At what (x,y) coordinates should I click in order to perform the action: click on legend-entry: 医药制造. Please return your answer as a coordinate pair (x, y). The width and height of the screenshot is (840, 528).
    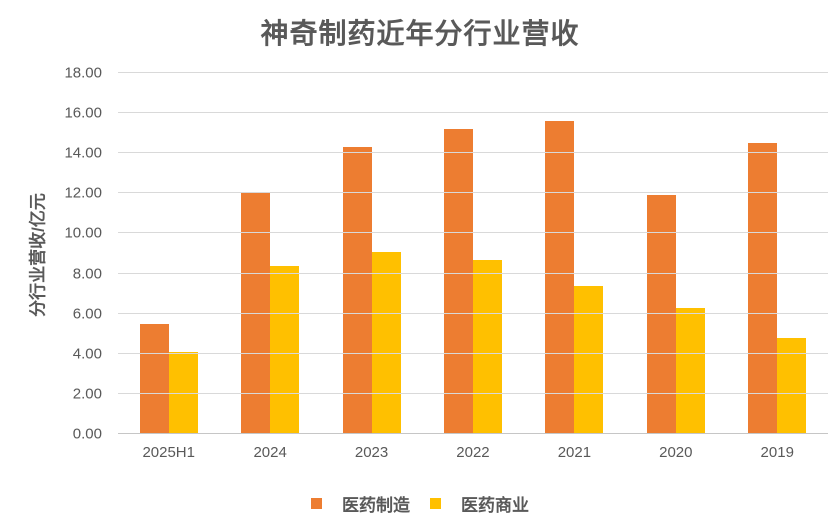
    Looking at the image, I should click on (360, 503).